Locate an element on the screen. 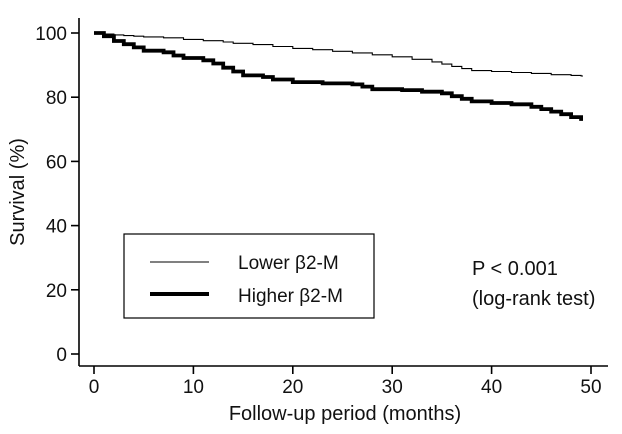  y-tick-label: 0 is located at coordinates (61, 355).